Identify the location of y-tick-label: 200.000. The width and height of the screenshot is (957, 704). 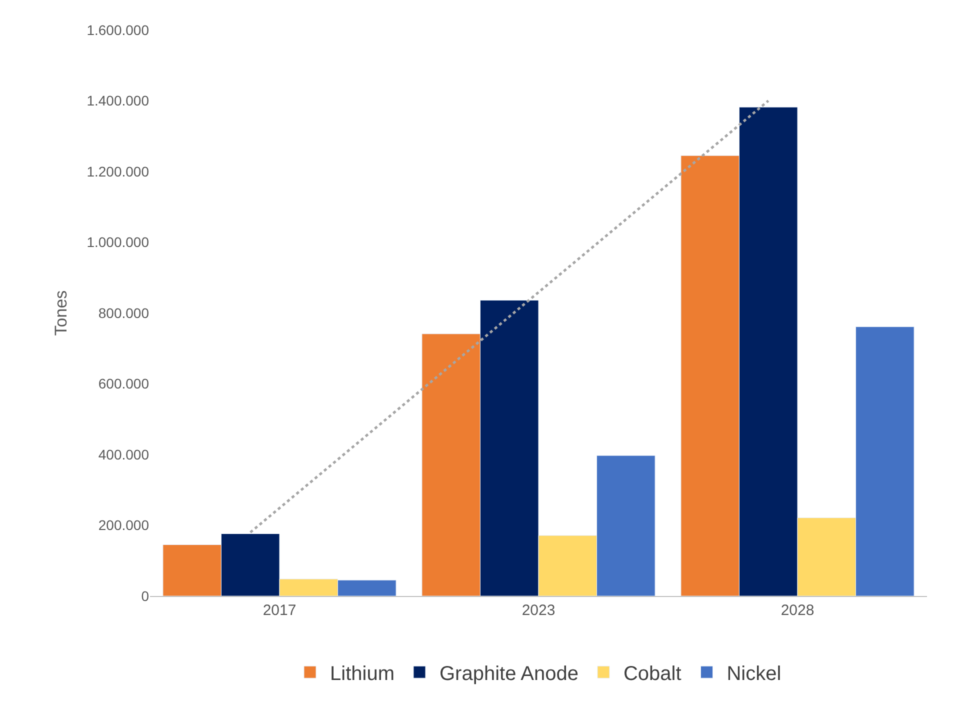
(124, 525).